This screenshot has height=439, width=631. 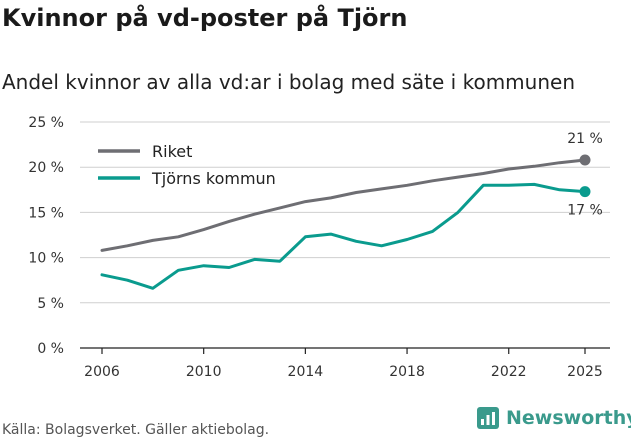 I want to click on y-tick-label: 0 %, so click(x=50, y=349).